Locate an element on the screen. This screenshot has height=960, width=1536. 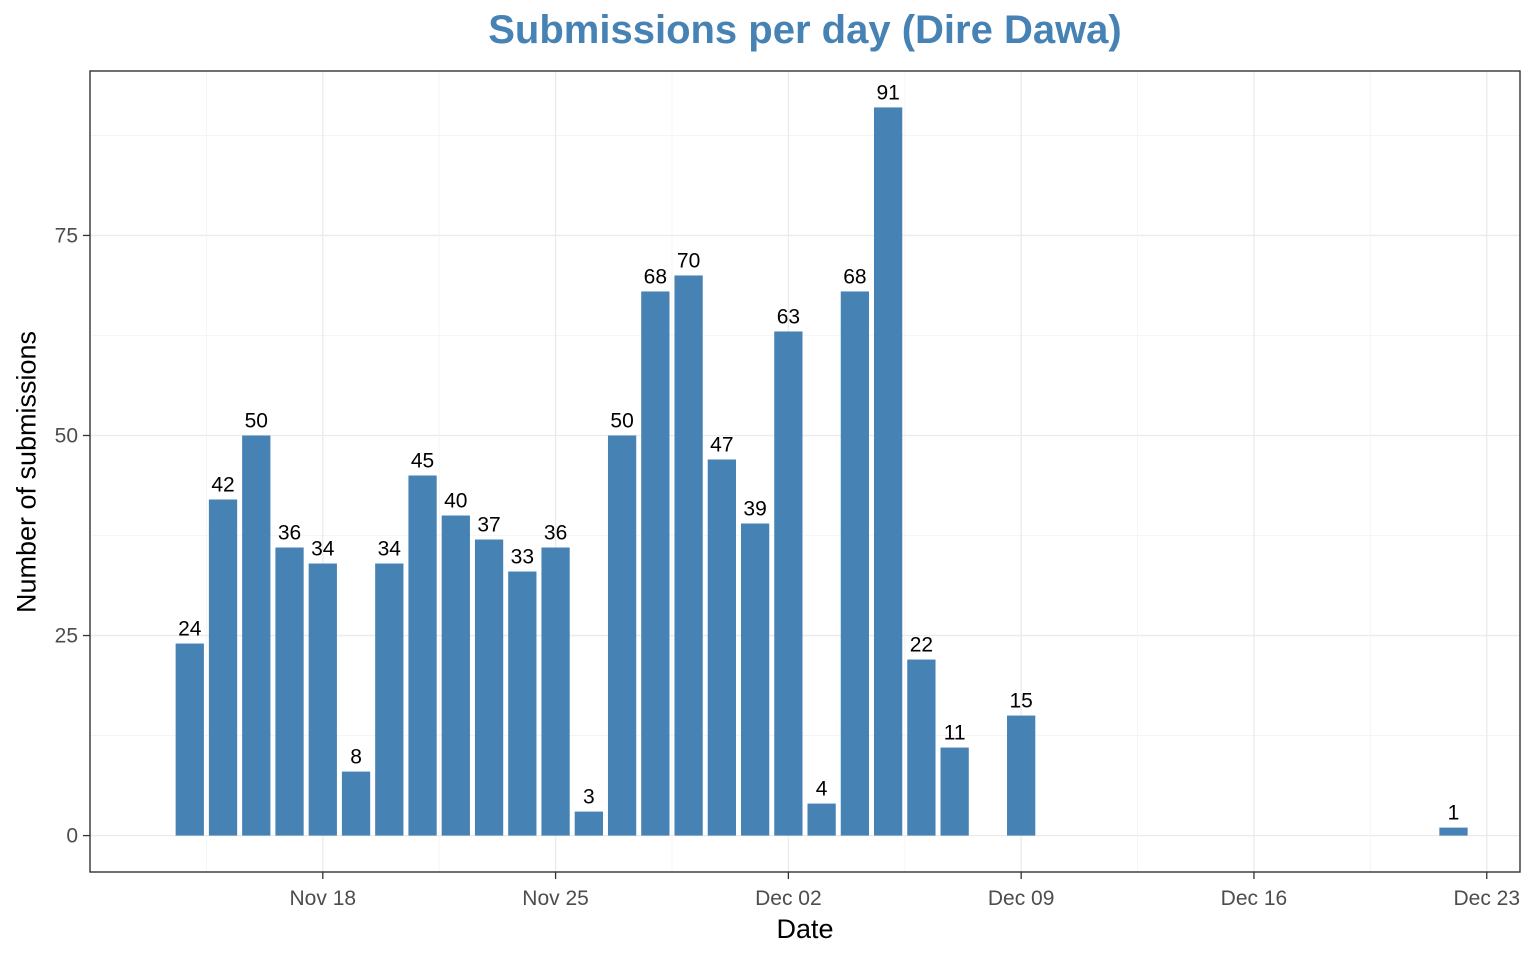
x-tick-label: Dec 09 is located at coordinates (1021, 898).